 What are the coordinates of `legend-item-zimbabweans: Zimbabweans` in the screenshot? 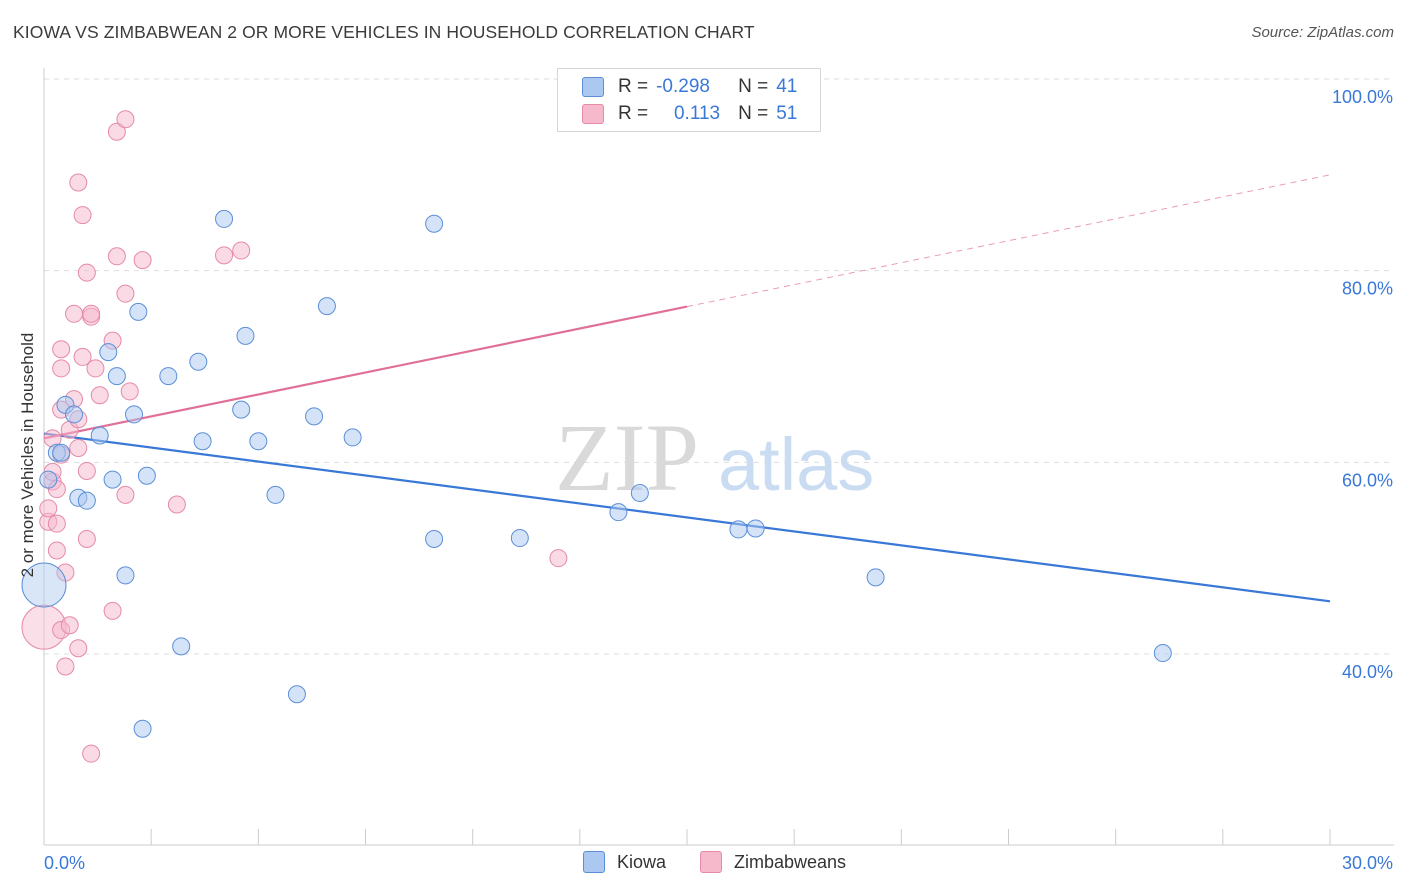 It's located at (773, 862).